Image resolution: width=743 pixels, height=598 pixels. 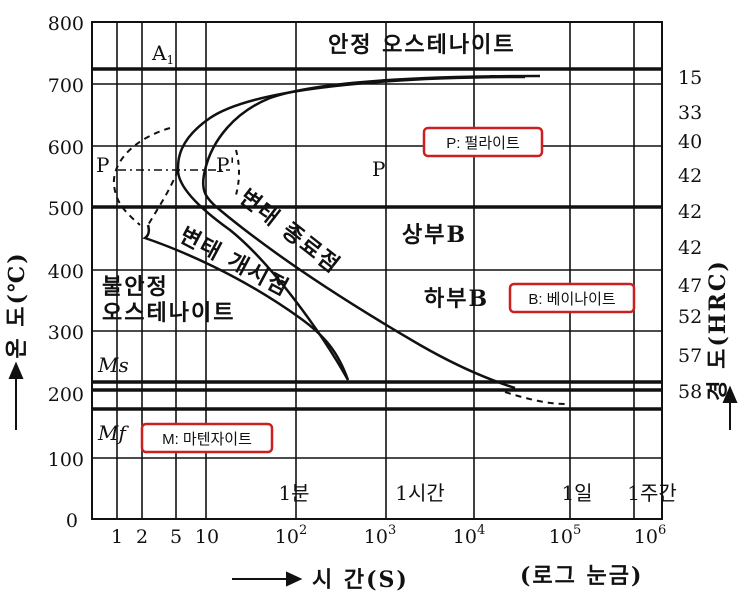 What do you see at coordinates (477, 493) in the screenshot?
I see `time-marks: 1분 1시간 1일 1주간` at bounding box center [477, 493].